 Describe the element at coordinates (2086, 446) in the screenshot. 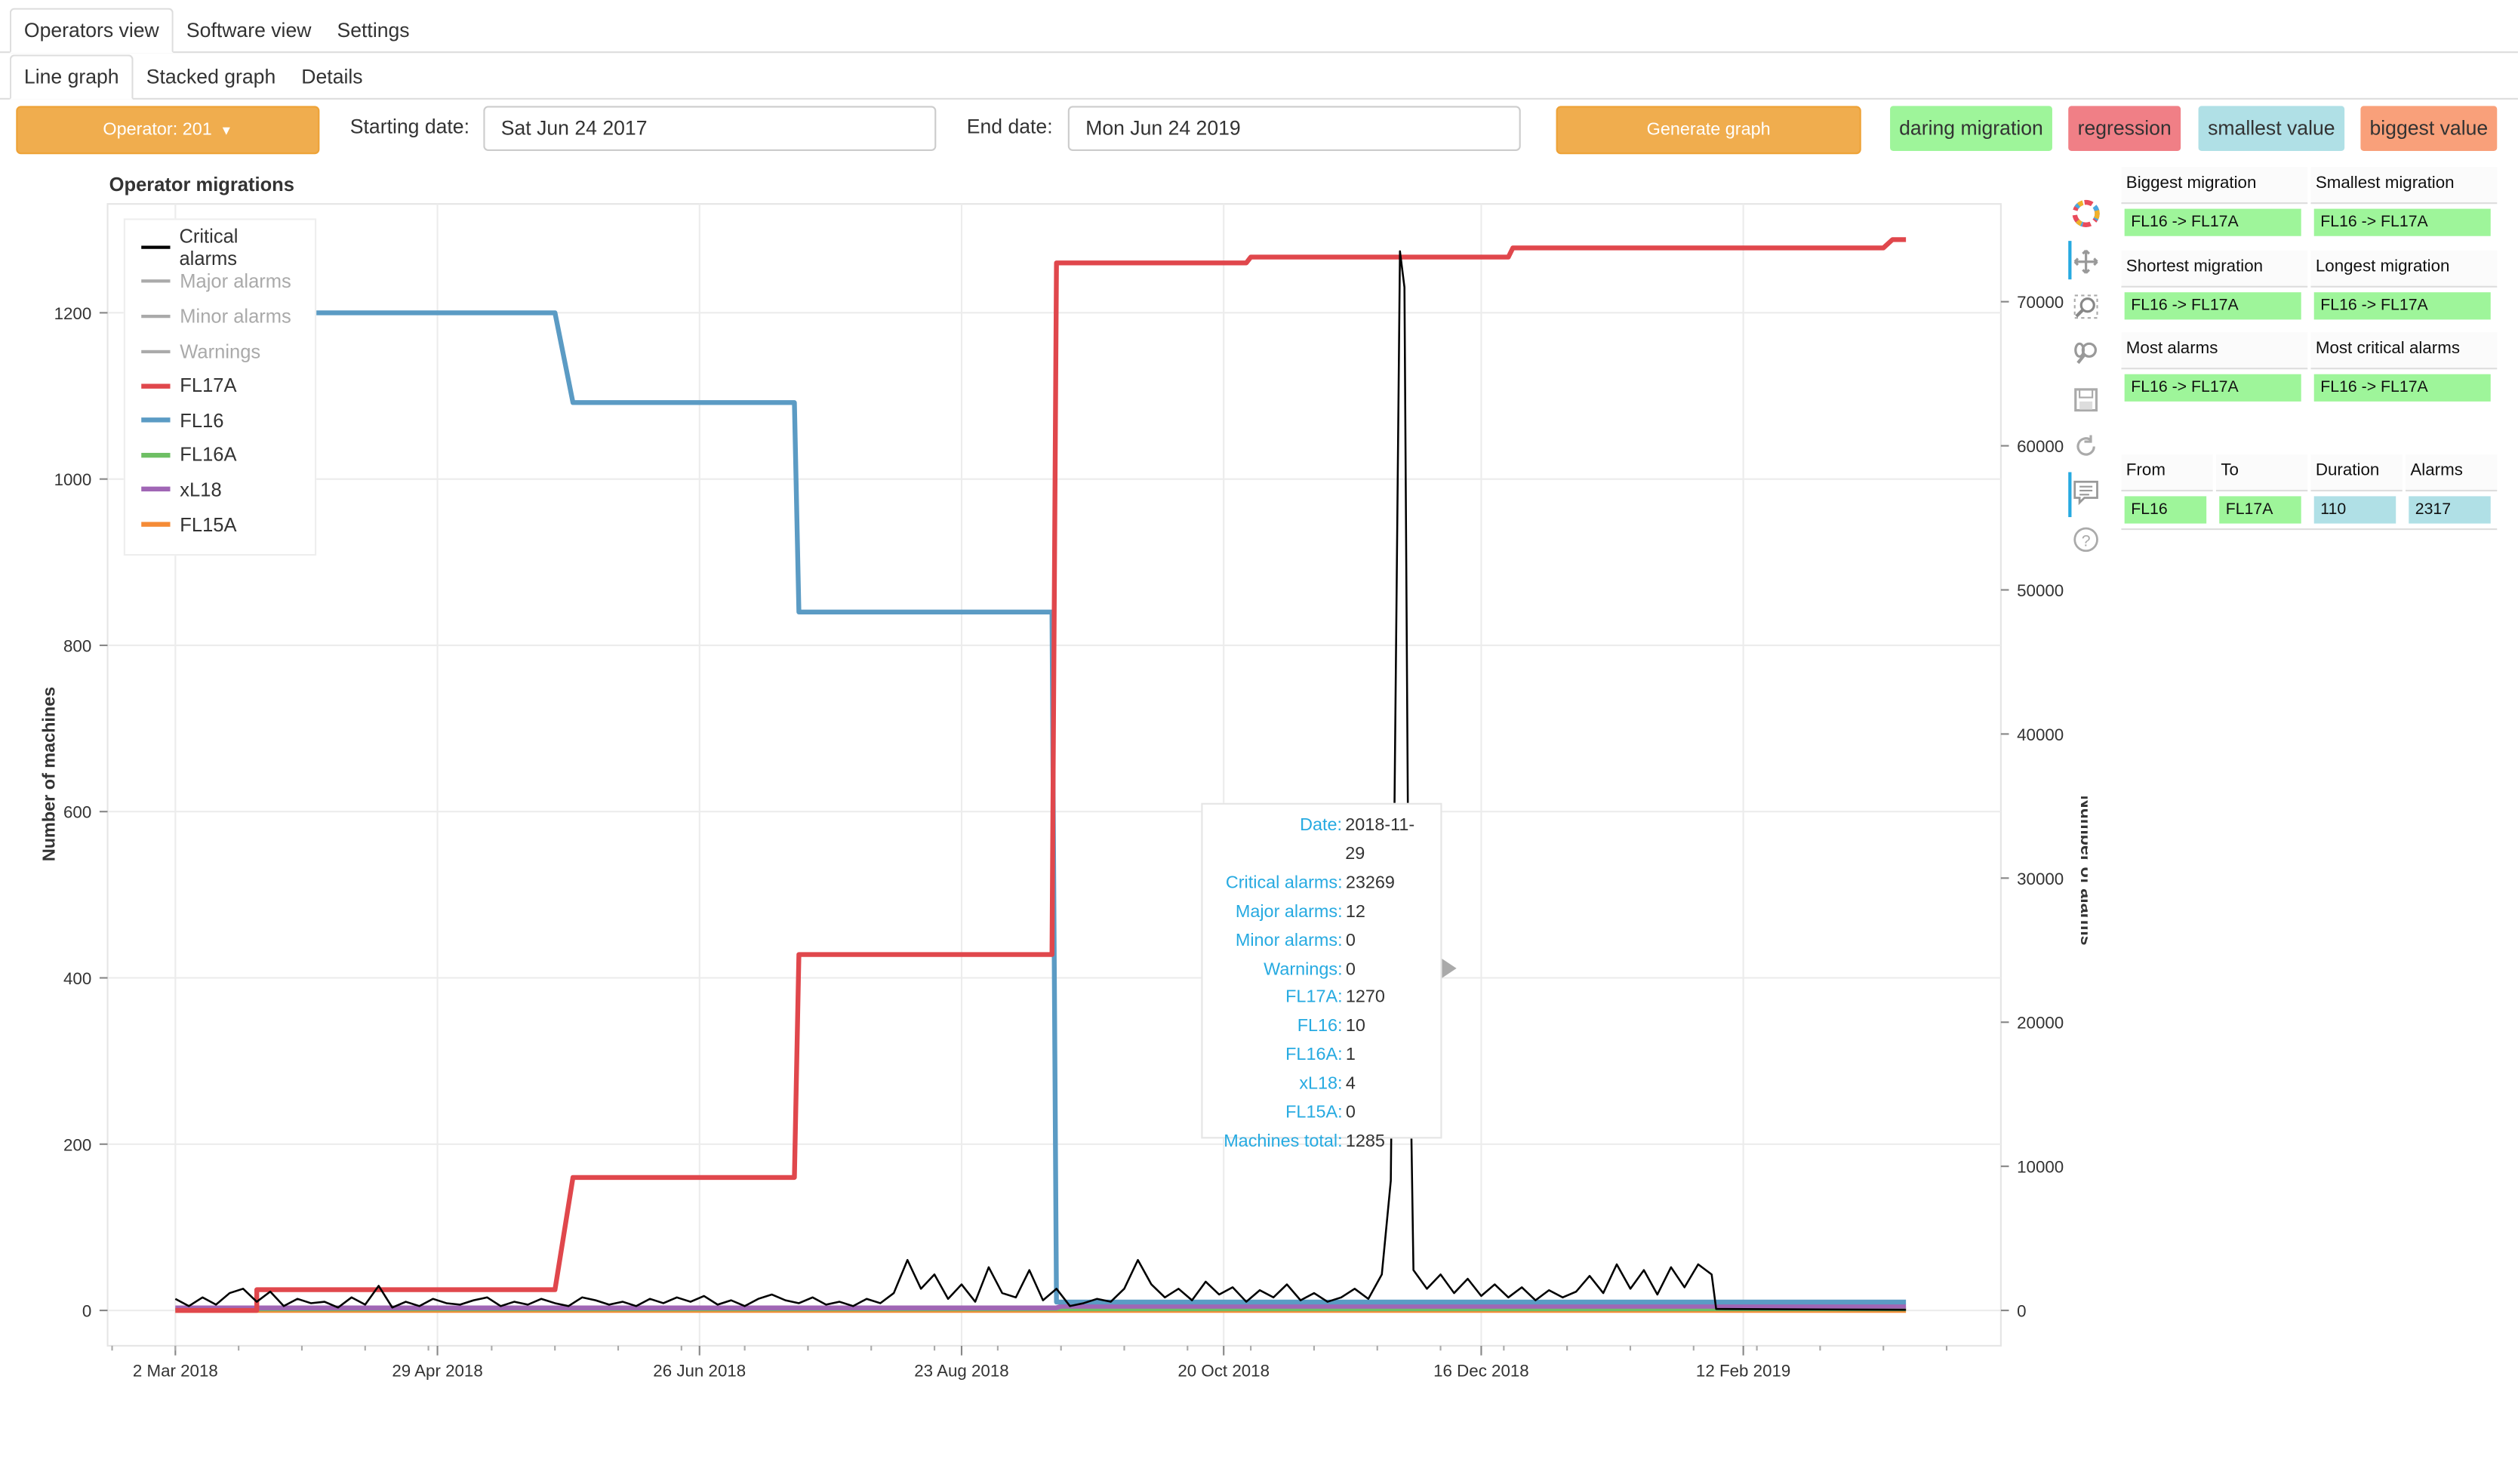

I see `reset-icon` at that location.